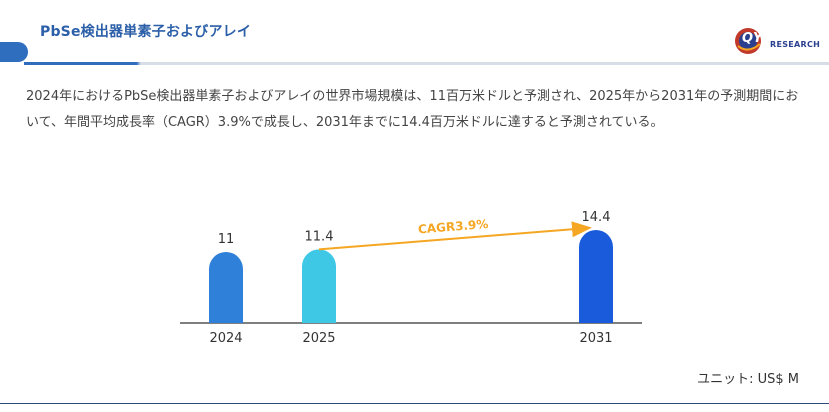  I want to click on data-label-2025: 11.4, so click(319, 236).